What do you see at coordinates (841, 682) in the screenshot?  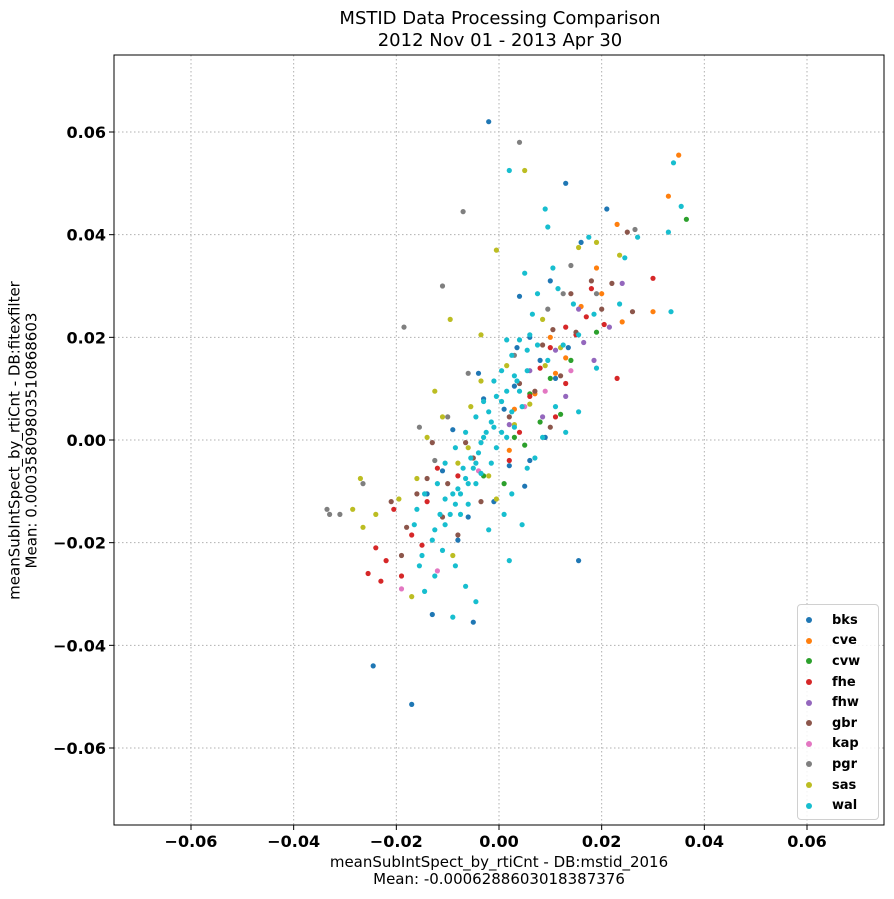 I see `legend-item-fhe: fhe` at bounding box center [841, 682].